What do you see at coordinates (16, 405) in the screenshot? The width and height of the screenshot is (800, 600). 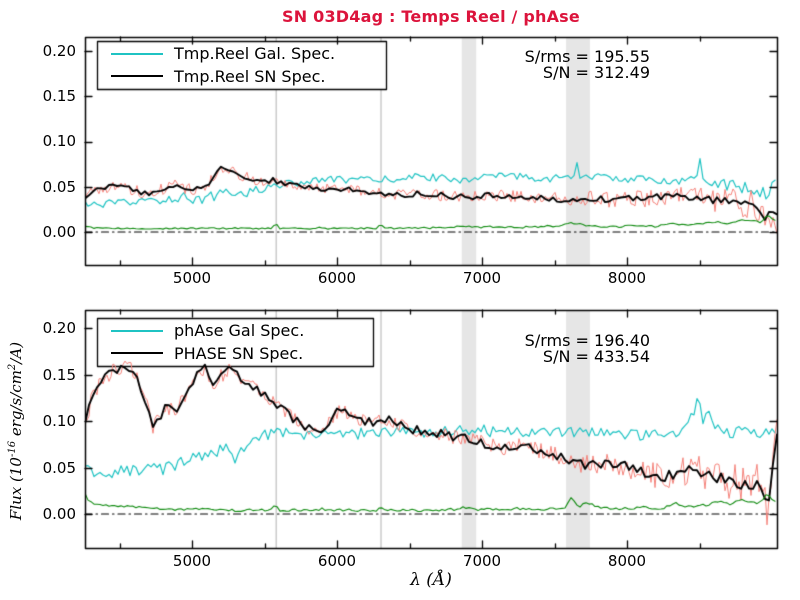 I see `y-axis-label-text: erg/s/cm` at bounding box center [16, 405].